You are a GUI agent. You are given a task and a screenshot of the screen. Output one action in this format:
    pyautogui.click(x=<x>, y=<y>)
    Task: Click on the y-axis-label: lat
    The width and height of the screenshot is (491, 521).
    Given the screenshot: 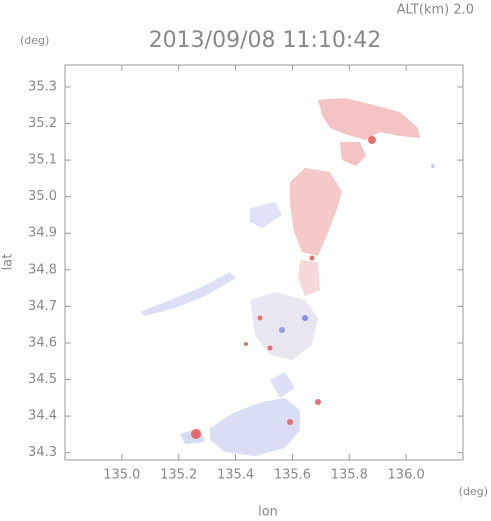 What is the action you would take?
    pyautogui.click(x=8, y=262)
    